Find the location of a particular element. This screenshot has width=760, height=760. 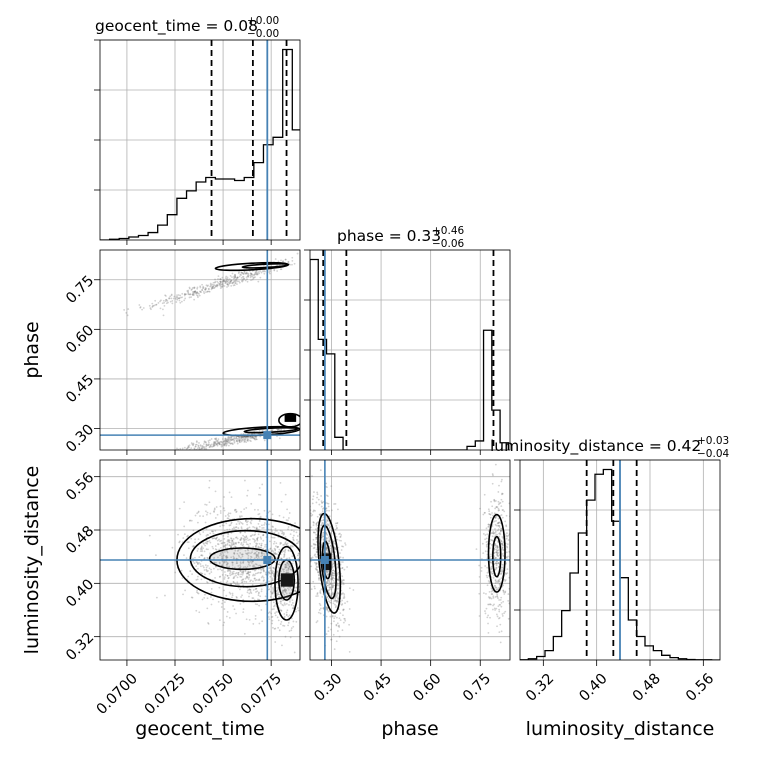

y-tick-label: 0.45 is located at coordinates (80, 389).